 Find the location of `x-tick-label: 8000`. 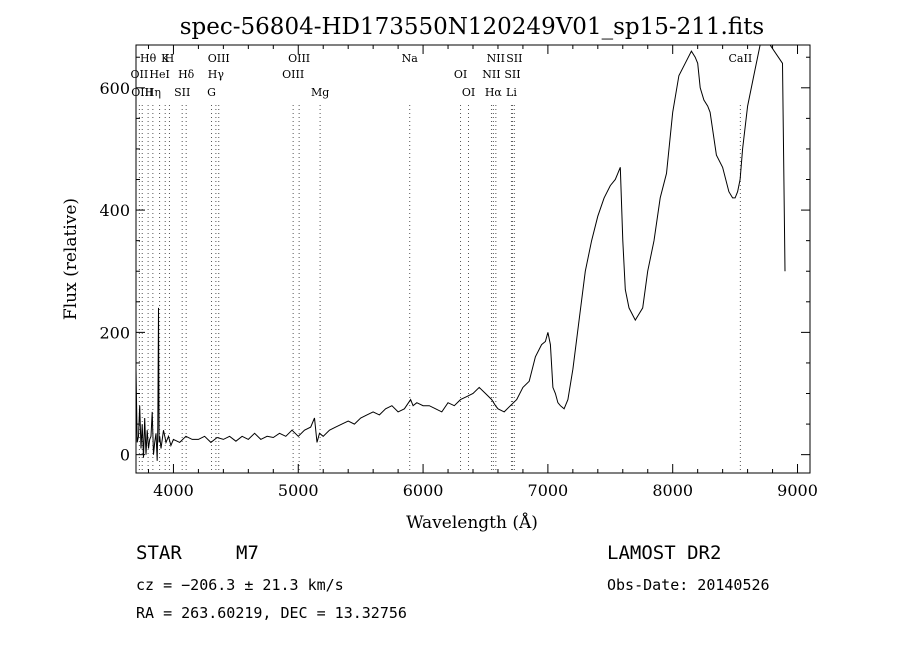

x-tick-label: 8000 is located at coordinates (672, 490).